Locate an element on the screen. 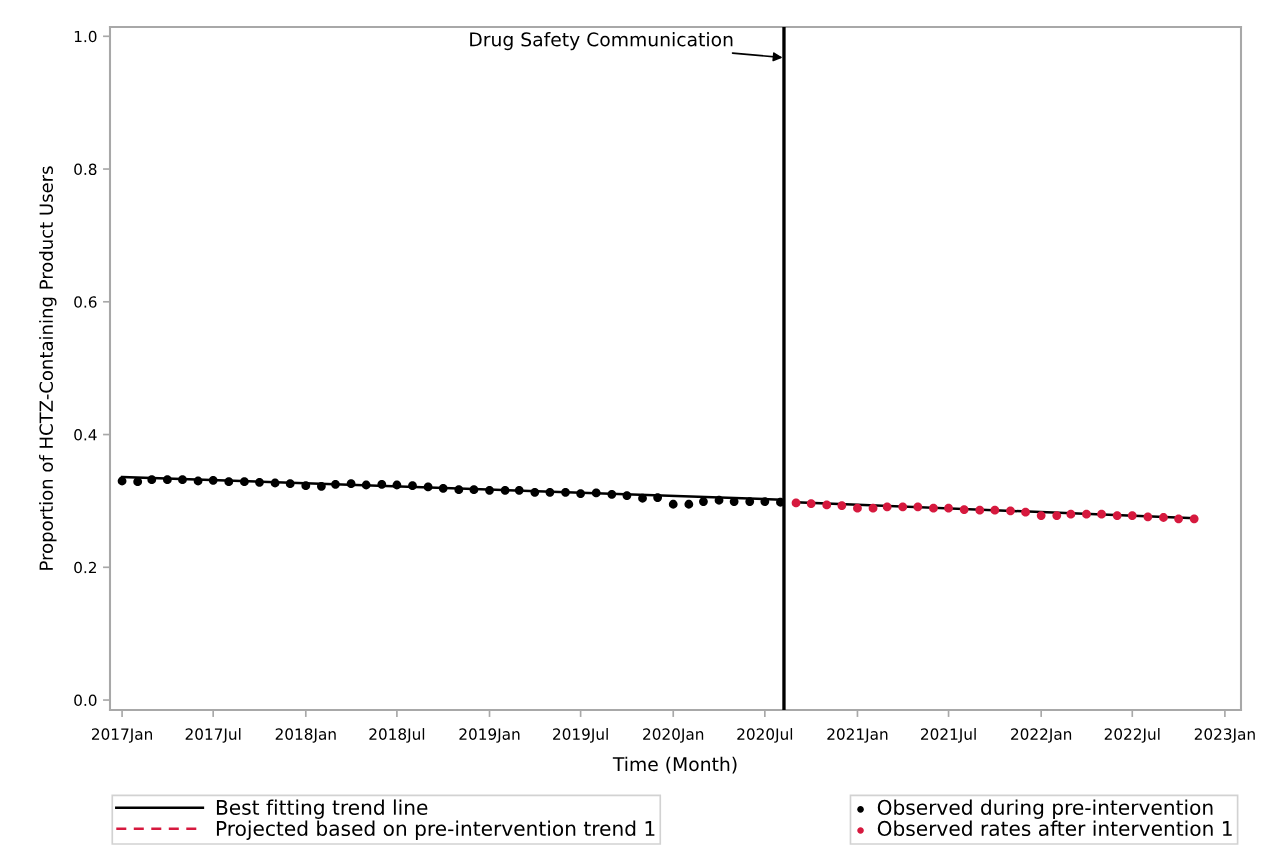  x-tick-label: 2023Jan is located at coordinates (1224, 735).